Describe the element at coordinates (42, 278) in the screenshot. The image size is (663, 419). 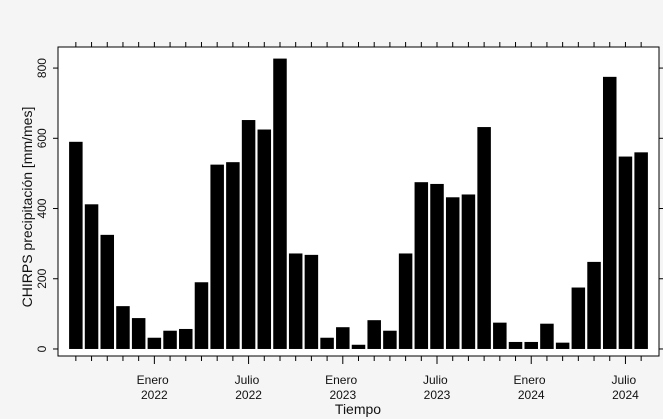
I see `y-tick-label: 200` at that location.